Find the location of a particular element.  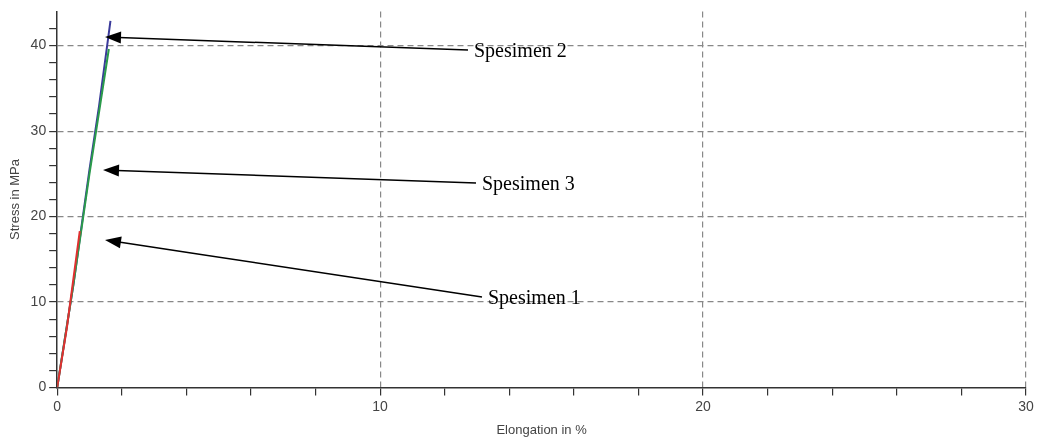

x-tick-label: 10 is located at coordinates (380, 405).